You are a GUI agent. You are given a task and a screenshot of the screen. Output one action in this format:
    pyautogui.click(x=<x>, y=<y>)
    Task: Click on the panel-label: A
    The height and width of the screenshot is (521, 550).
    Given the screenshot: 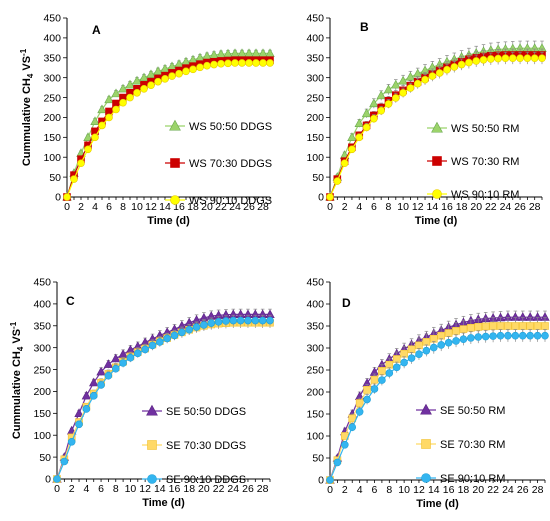 What is the action you would take?
    pyautogui.click(x=96, y=30)
    